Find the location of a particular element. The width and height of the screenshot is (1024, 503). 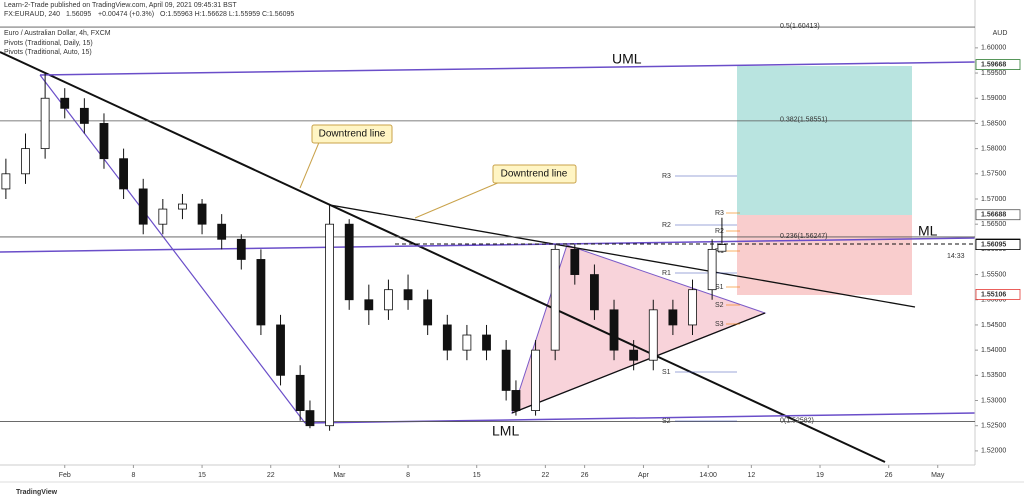

x-tick-label: Feb is located at coordinates (65, 475).